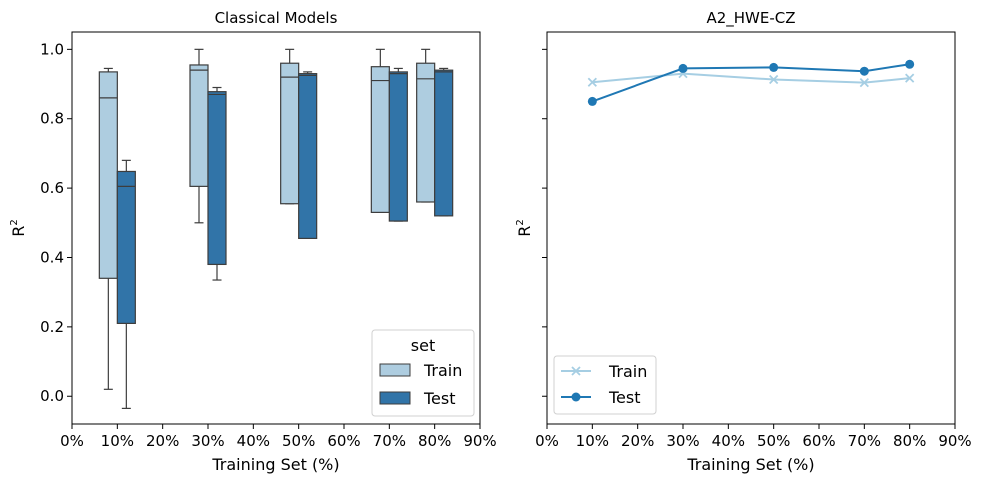 This screenshot has height=484, width=984. Describe the element at coordinates (276, 18) in the screenshot. I see `chart-title: Classical Models` at that location.